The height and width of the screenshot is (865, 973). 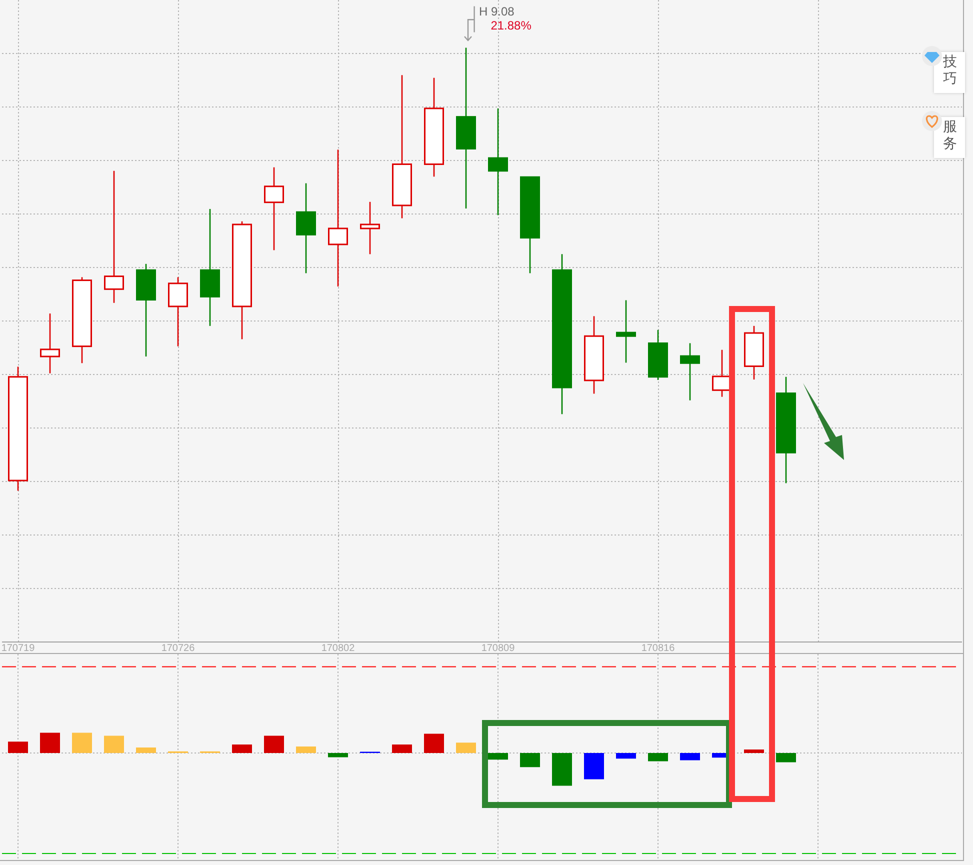 I want to click on text: 21.88%, so click(x=511, y=25).